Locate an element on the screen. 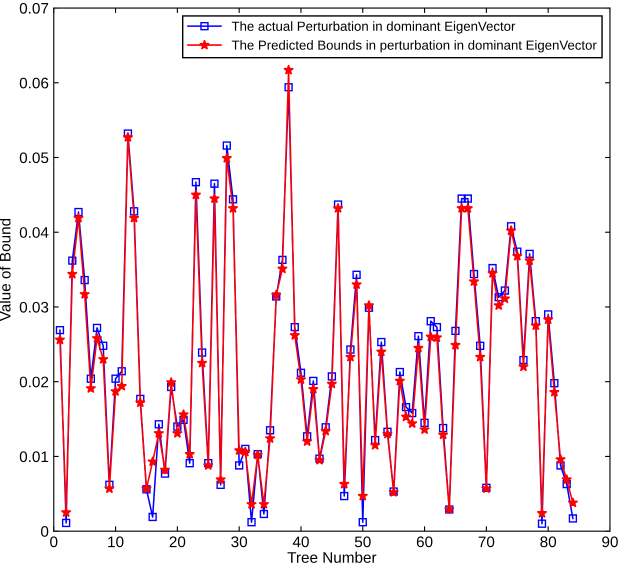  x-tick-label: 10 is located at coordinates (116, 542).